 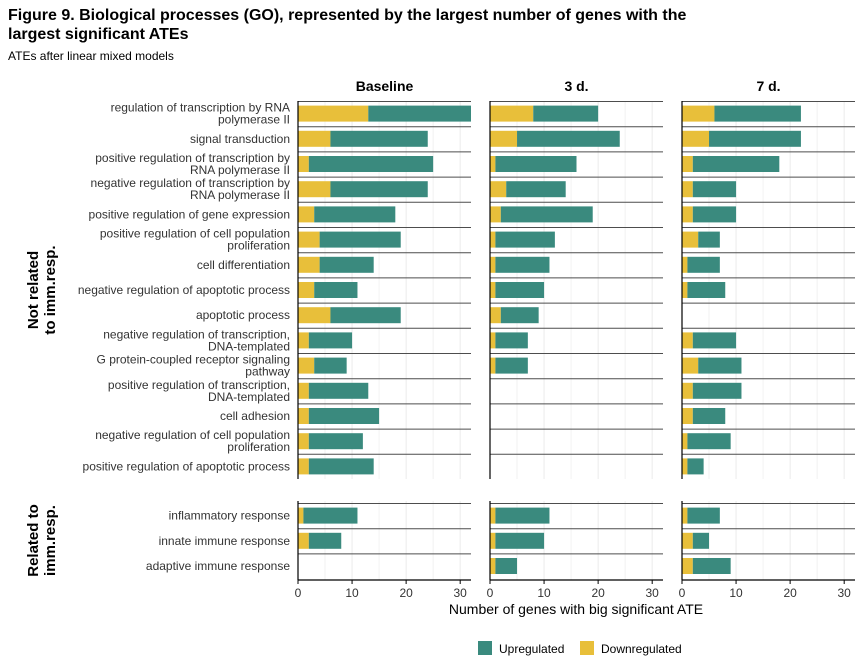 I want to click on category-label: positive regulation of gene expression, so click(x=189, y=214).